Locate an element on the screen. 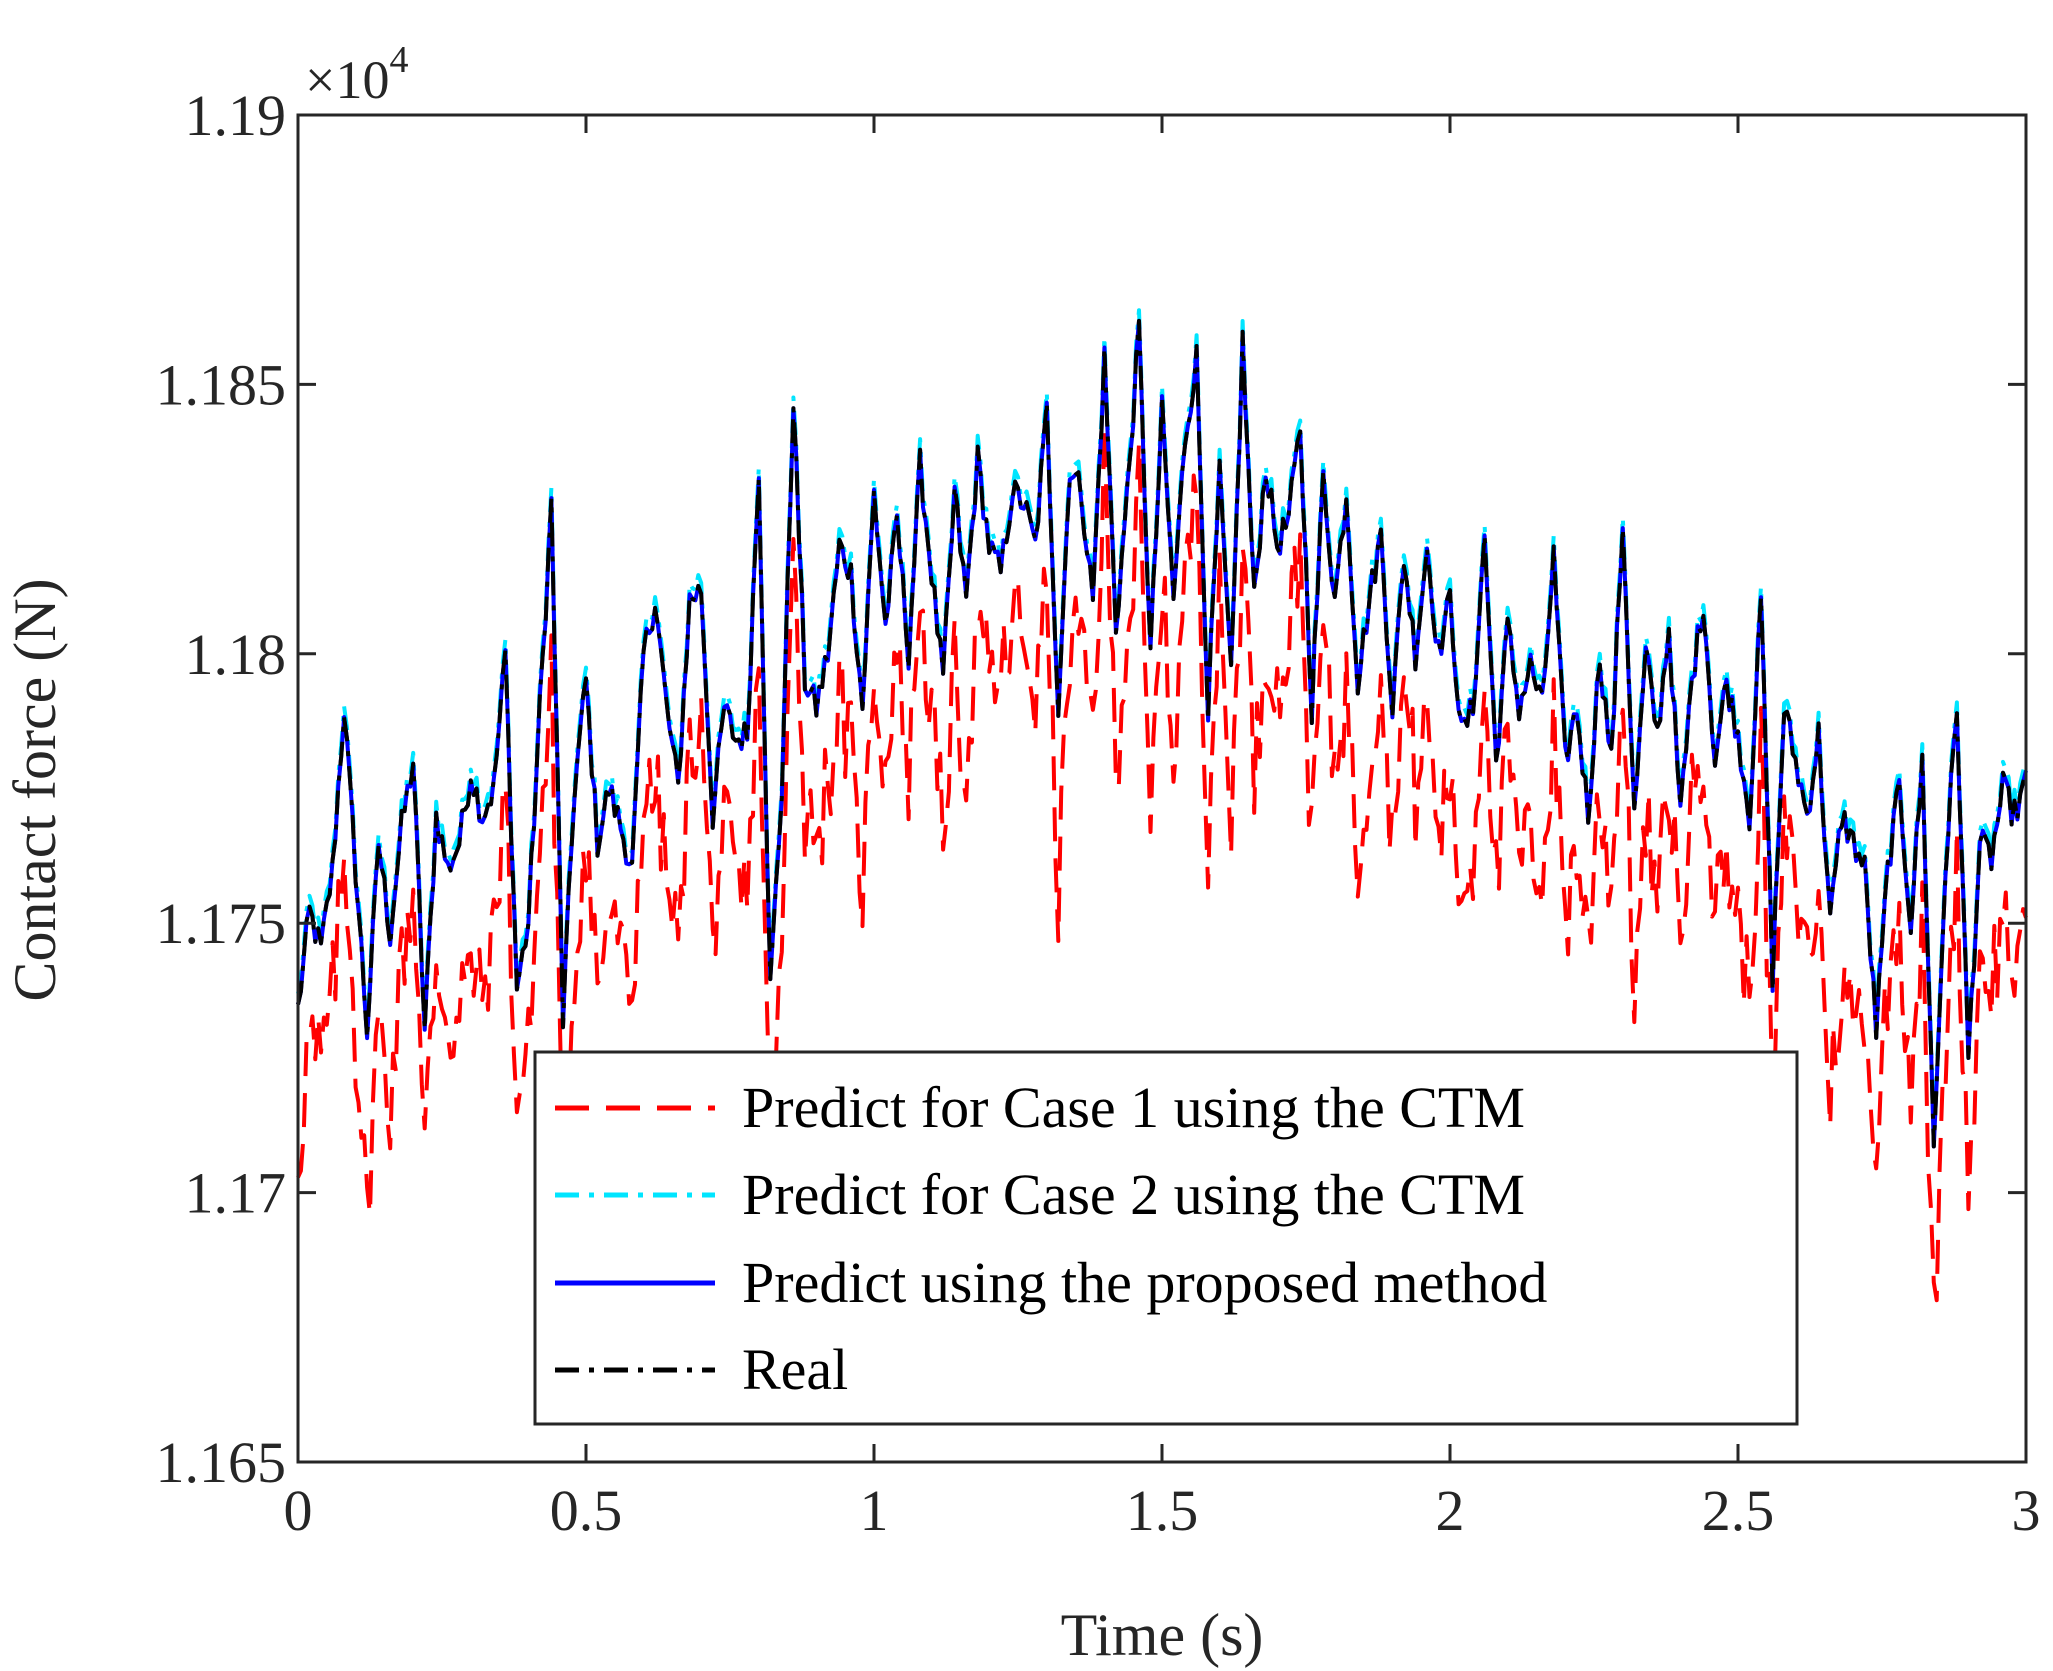 The height and width of the screenshot is (1671, 2053). y-tick-label: 1.165 is located at coordinates (221, 1462).